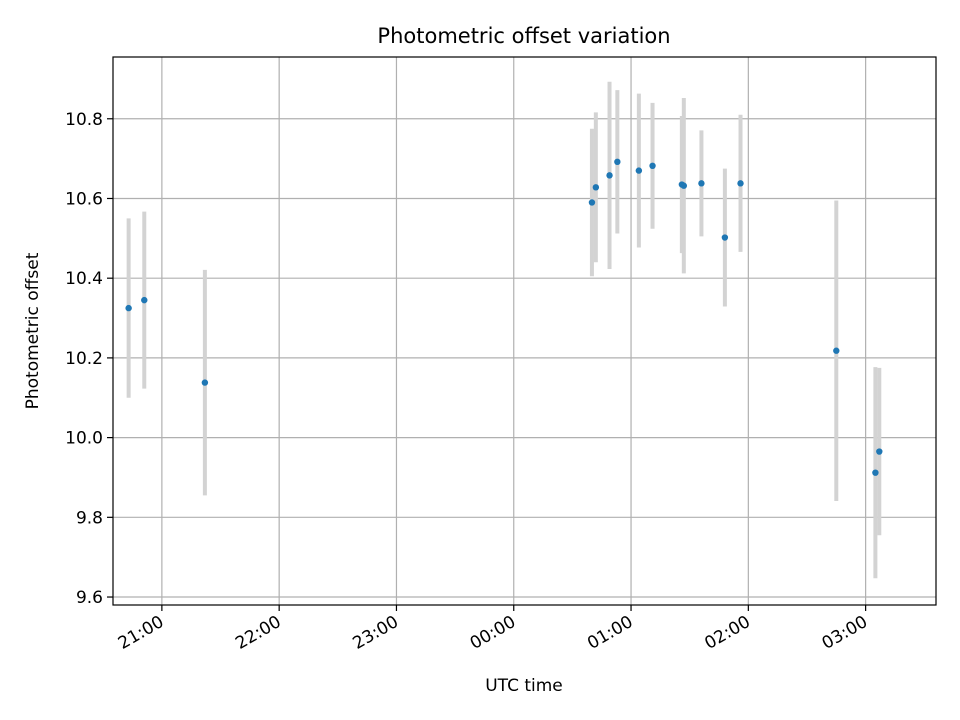 The width and height of the screenshot is (960, 720). What do you see at coordinates (84, 359) in the screenshot?
I see `y-tick-label: 10.2` at bounding box center [84, 359].